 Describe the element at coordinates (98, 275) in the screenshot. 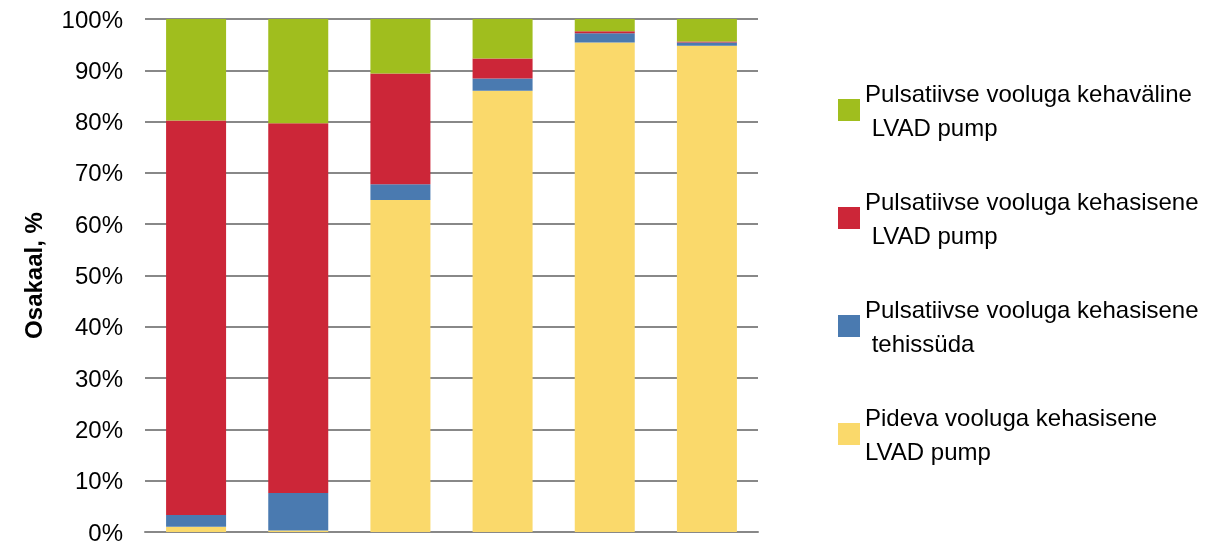

I see `y-tick-label: 50%` at that location.